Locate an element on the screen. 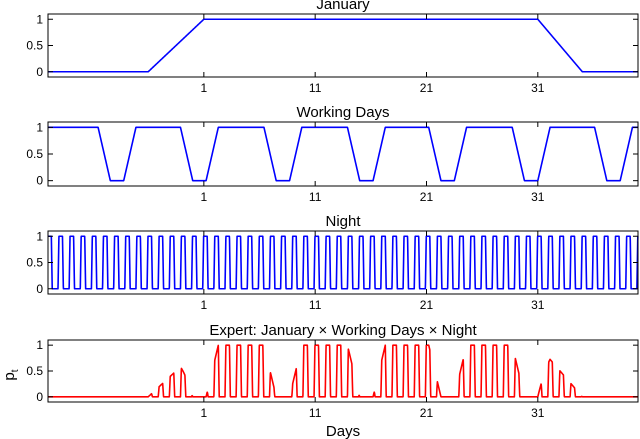  y-axis-label: pt is located at coordinates (11, 374).